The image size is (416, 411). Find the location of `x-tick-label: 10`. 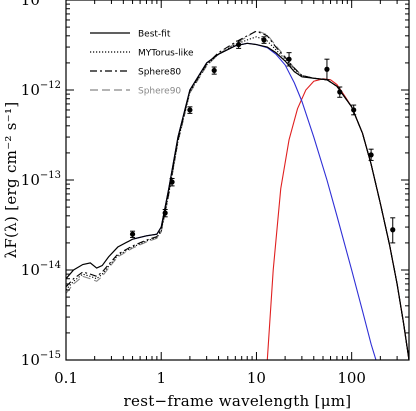

x-tick-label: 10 is located at coordinates (256, 378).